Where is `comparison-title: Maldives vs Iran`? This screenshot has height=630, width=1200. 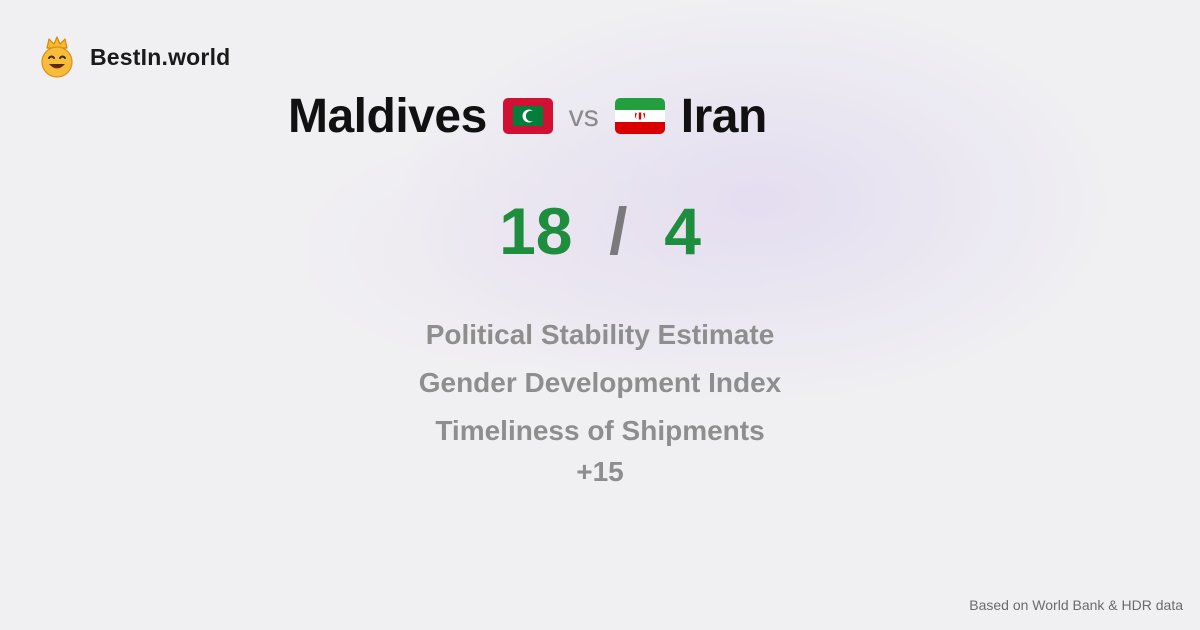
comparison-title: Maldives vs Iran is located at coordinates (527, 116).